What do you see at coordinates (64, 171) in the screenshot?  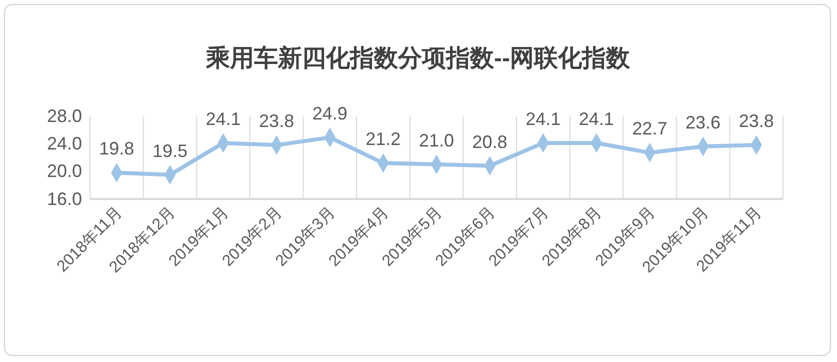 I see `y-tick-label: 20.0` at bounding box center [64, 171].